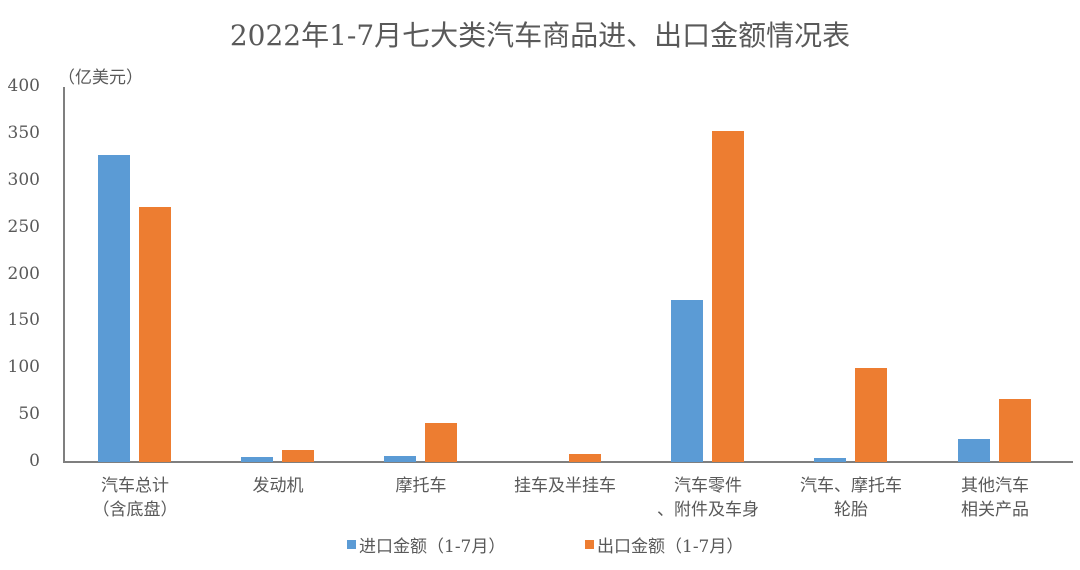 Image resolution: width=1080 pixels, height=570 pixels. What do you see at coordinates (568, 462) in the screenshot?
I see `x-axis-line` at bounding box center [568, 462].